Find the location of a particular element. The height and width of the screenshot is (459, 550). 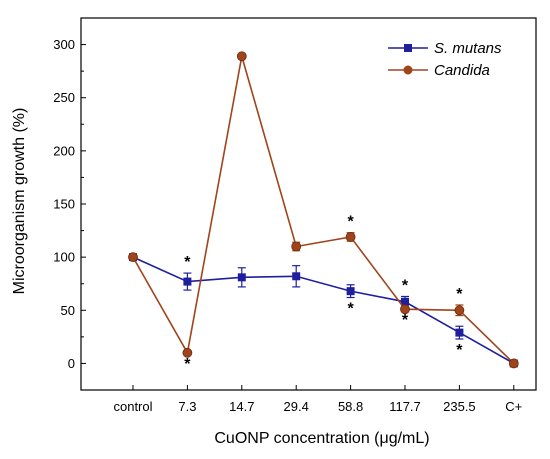

x-tick-label: 235.5 is located at coordinates (459, 406).